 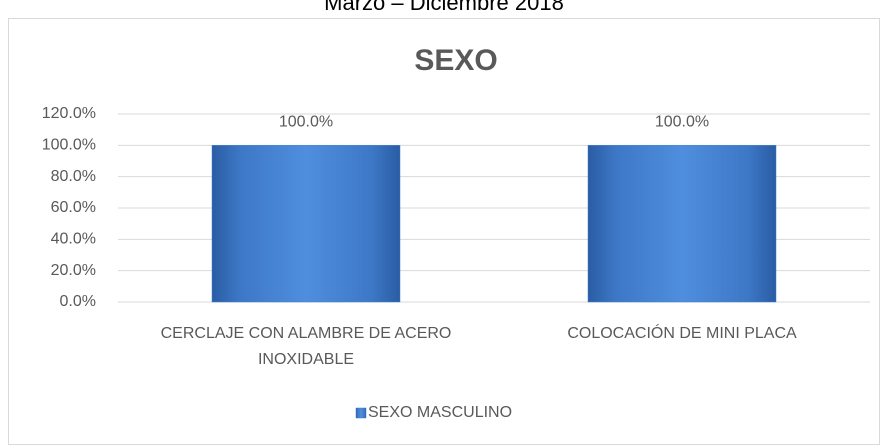 What do you see at coordinates (440, 412) in the screenshot?
I see `legend-label: SEXO MASCULINO` at bounding box center [440, 412].